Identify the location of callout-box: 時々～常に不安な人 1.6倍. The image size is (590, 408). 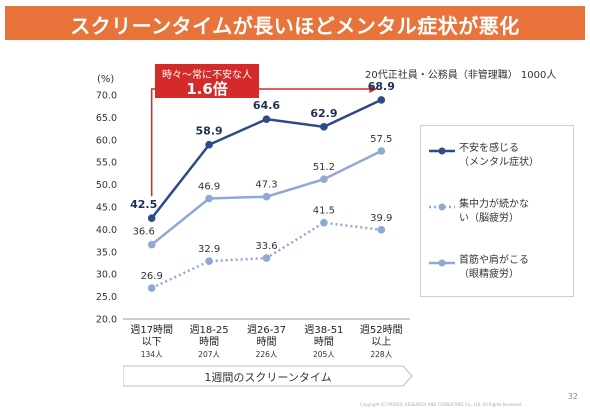
(207, 81).